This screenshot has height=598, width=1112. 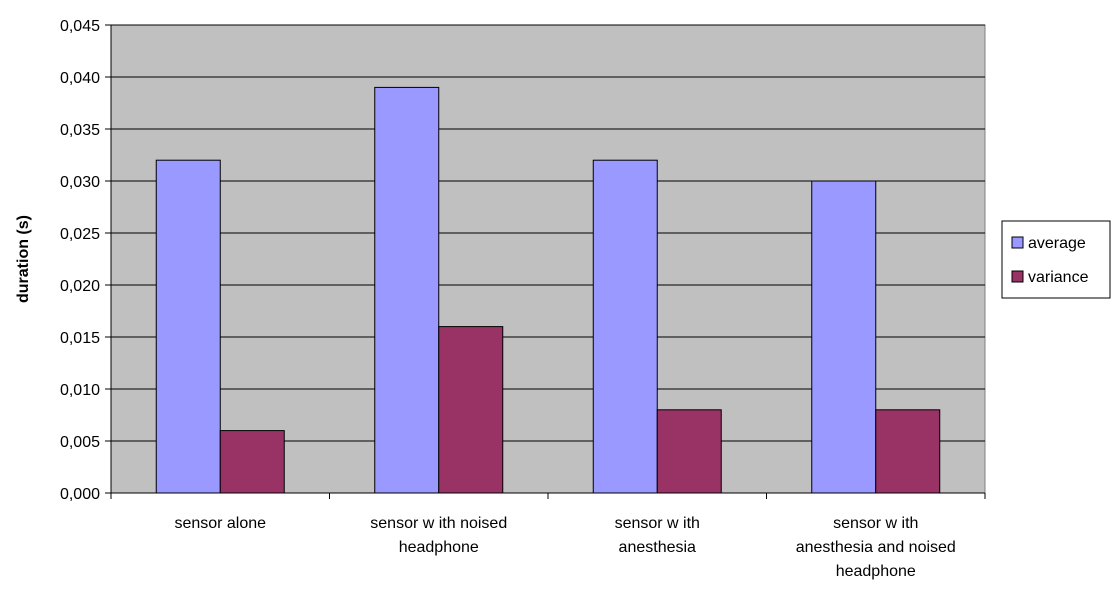 What do you see at coordinates (80, 442) in the screenshot?
I see `y-tick-label: 0,005` at bounding box center [80, 442].